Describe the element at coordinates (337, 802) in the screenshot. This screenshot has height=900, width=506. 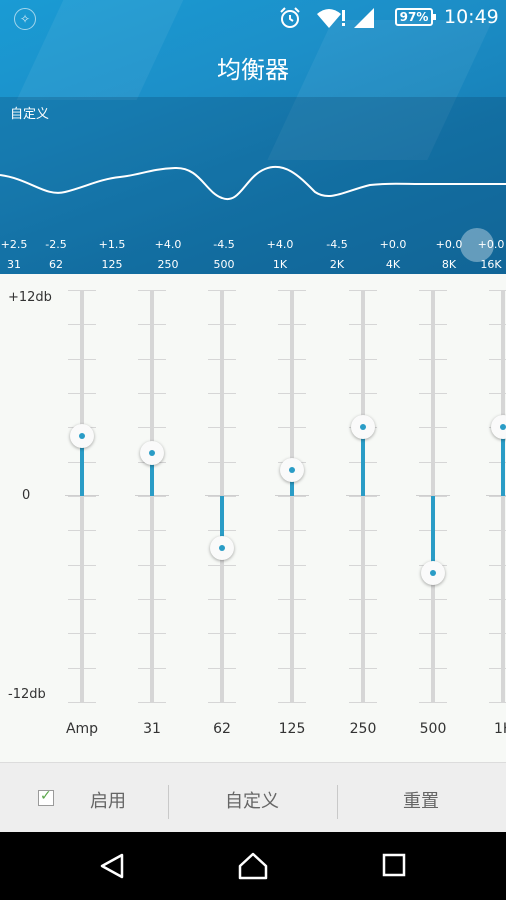
I see `divider` at that location.